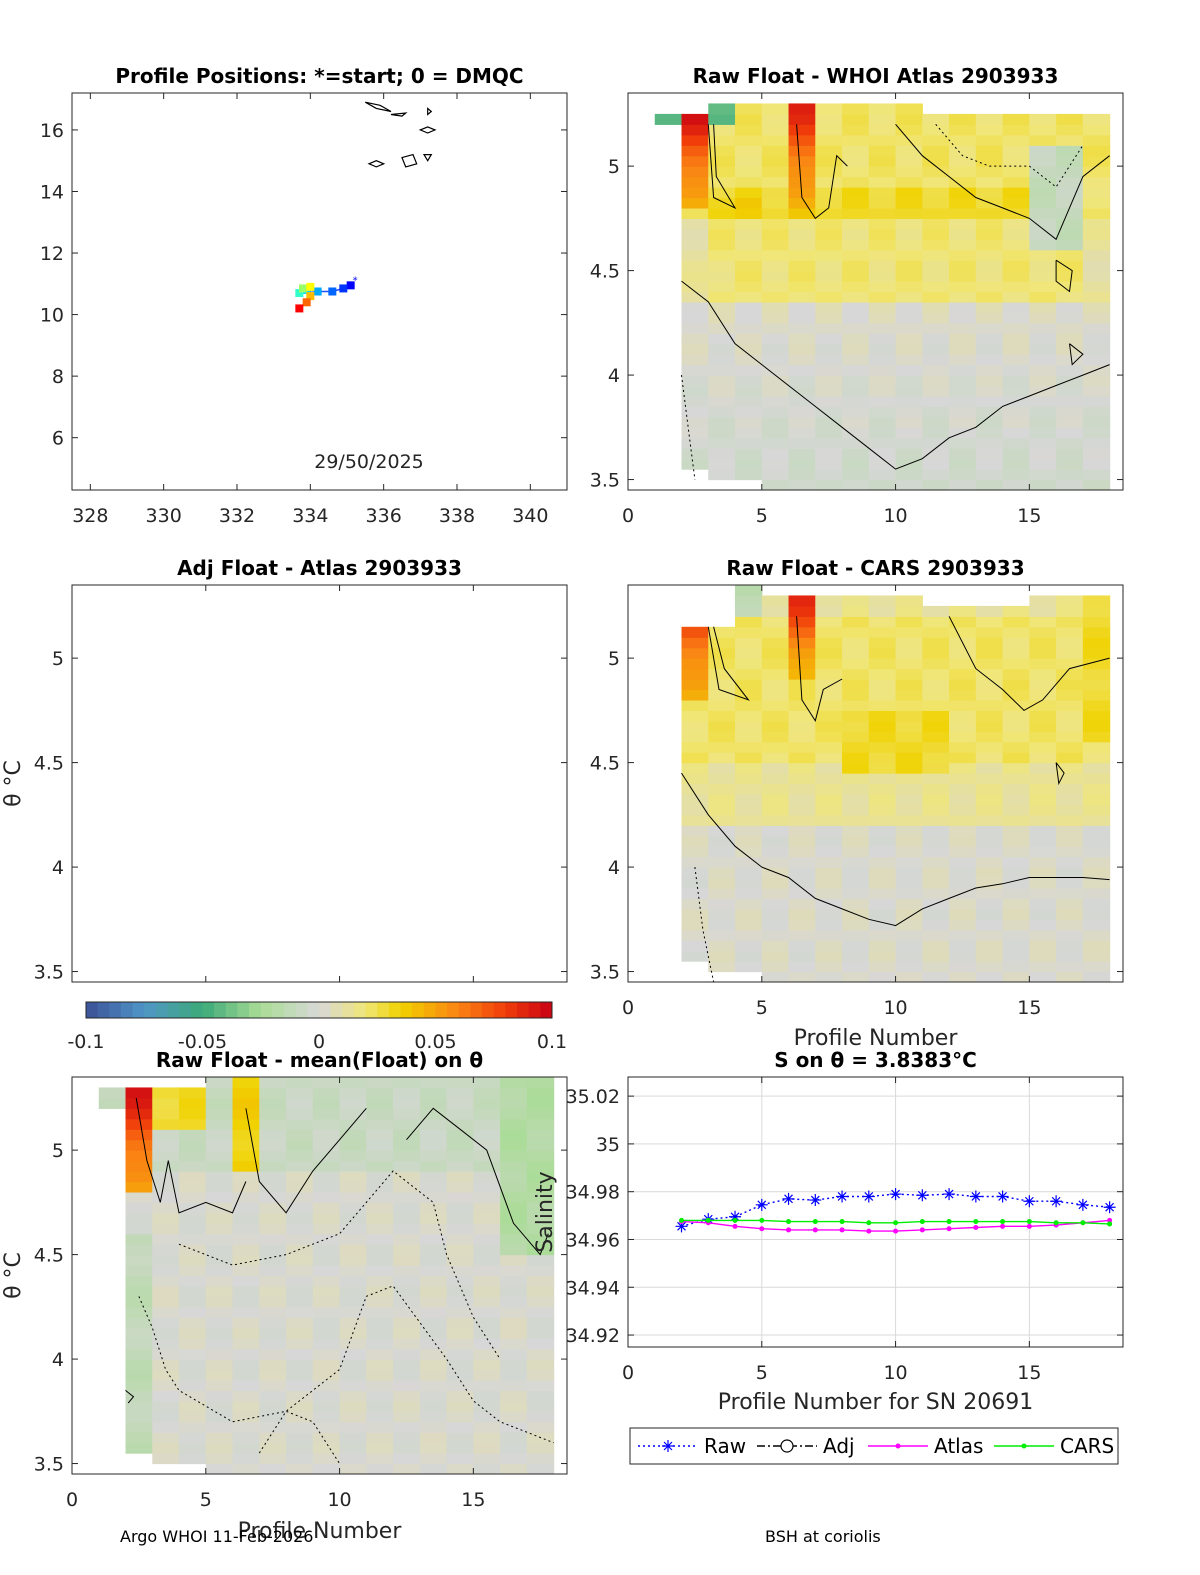 The height and width of the screenshot is (1575, 1200). Describe the element at coordinates (628, 1373) in the screenshot. I see `salinity-xtick-label: 0` at that location.